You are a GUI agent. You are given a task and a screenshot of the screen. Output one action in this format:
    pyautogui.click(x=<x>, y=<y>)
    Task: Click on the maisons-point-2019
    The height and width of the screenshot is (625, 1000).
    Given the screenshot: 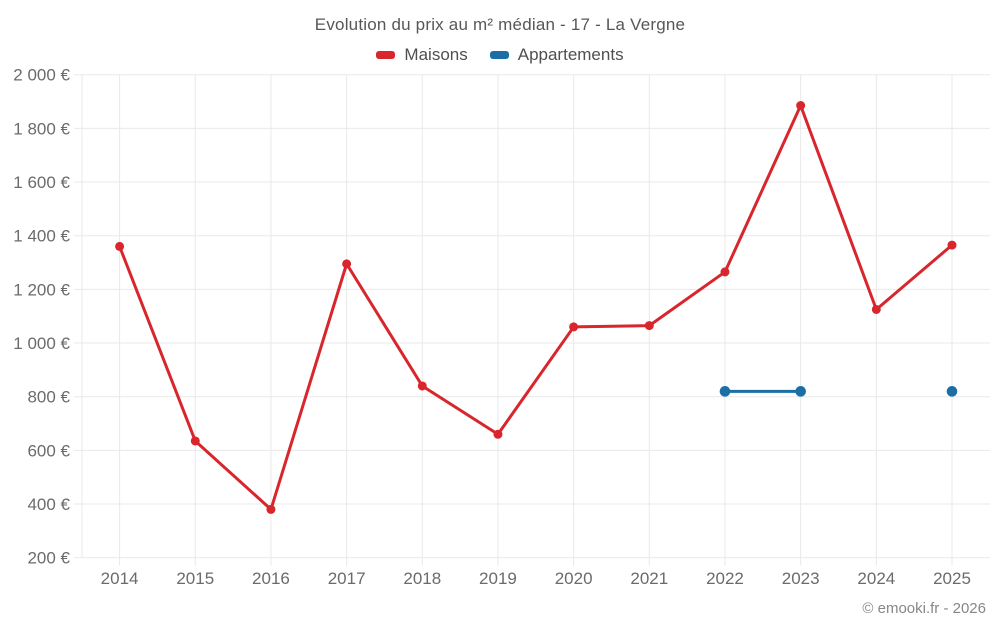 What is the action you would take?
    pyautogui.click(x=498, y=434)
    